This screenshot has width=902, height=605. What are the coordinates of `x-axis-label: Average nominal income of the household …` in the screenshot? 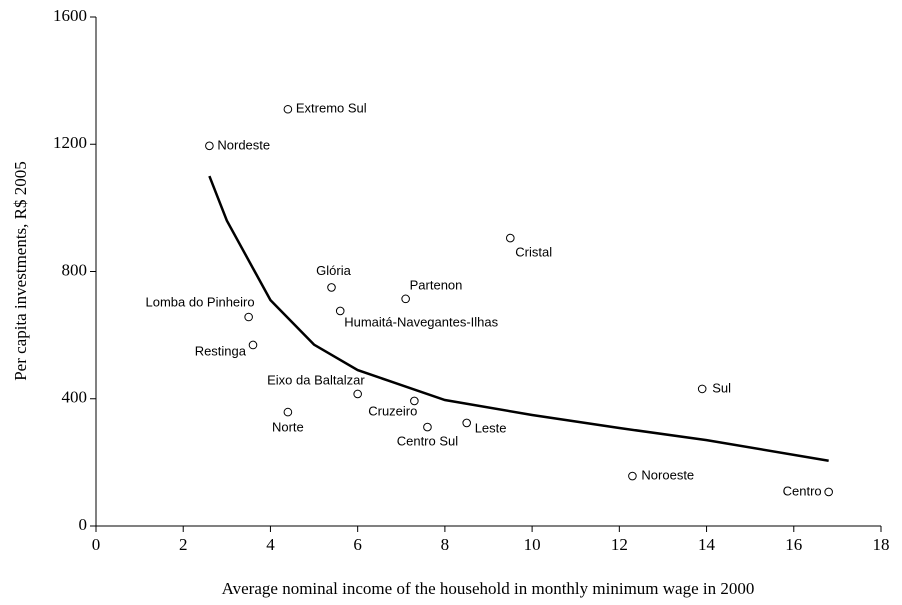 It's located at (488, 588).